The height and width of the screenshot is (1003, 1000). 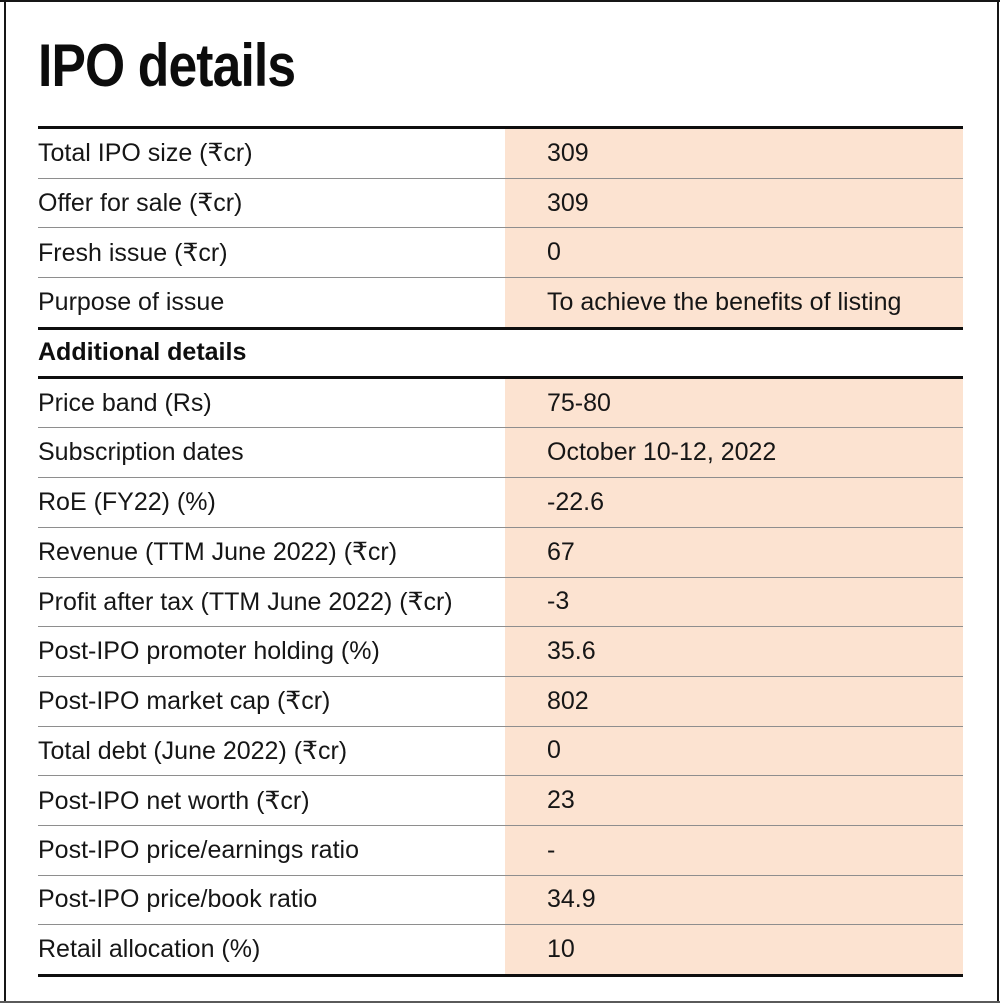 I want to click on row-label: Profit after tax (TTM June 2022) (₹cr), so click(x=271, y=601).